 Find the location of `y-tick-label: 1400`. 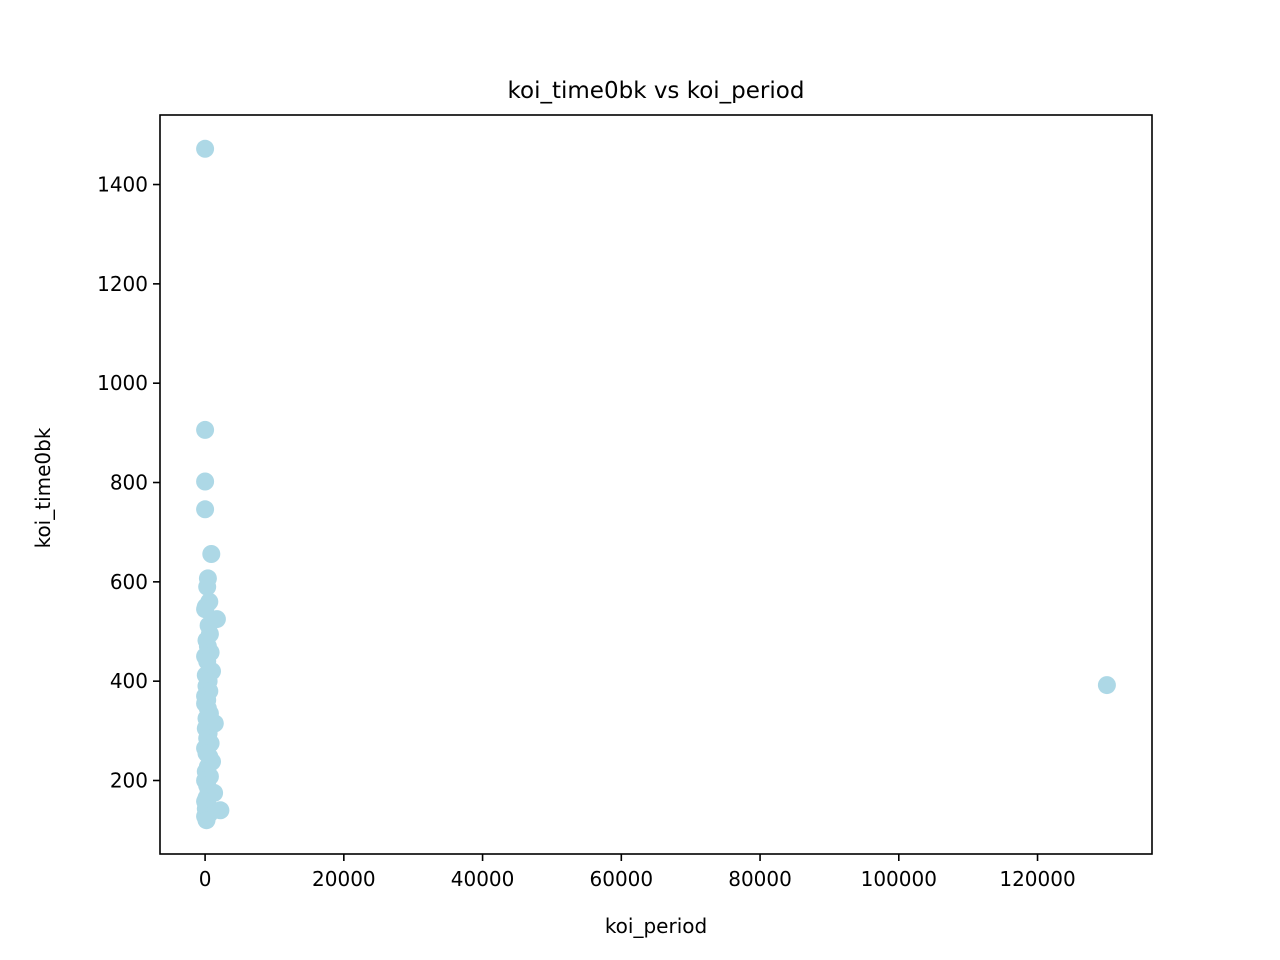

y-tick-label: 1400 is located at coordinates (122, 185).